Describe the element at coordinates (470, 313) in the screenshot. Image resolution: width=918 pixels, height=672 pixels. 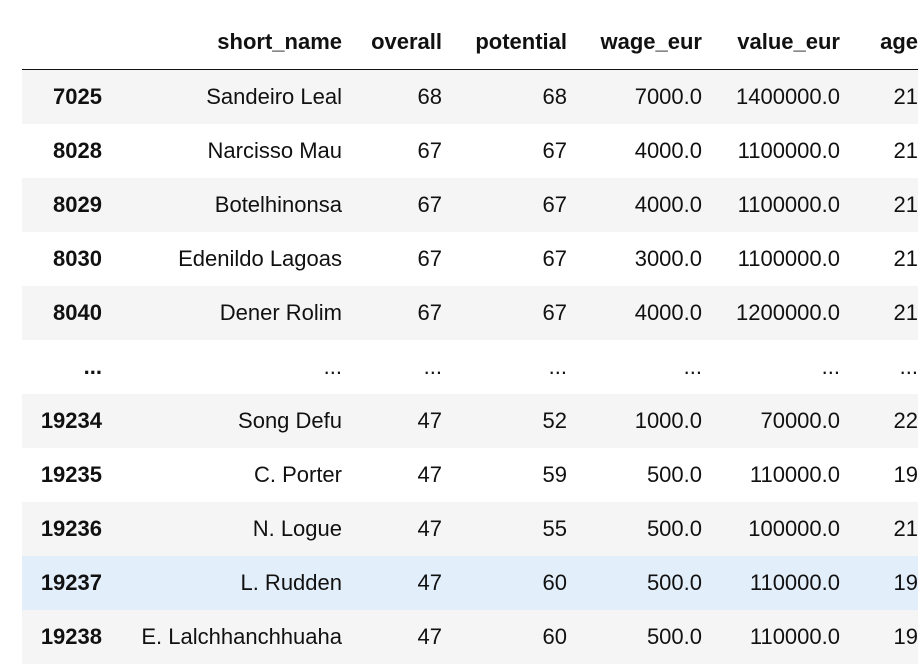
I see `table-row: 8040 Dener Rolim 67 67 4000.0 1200000.0 21` at that location.